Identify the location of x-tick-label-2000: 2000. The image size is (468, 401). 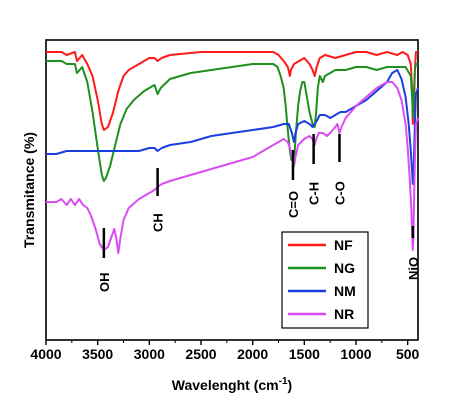
(252, 354).